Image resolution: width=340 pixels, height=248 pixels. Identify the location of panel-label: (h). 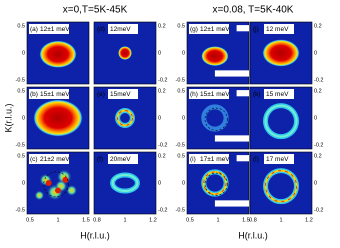
(194, 94).